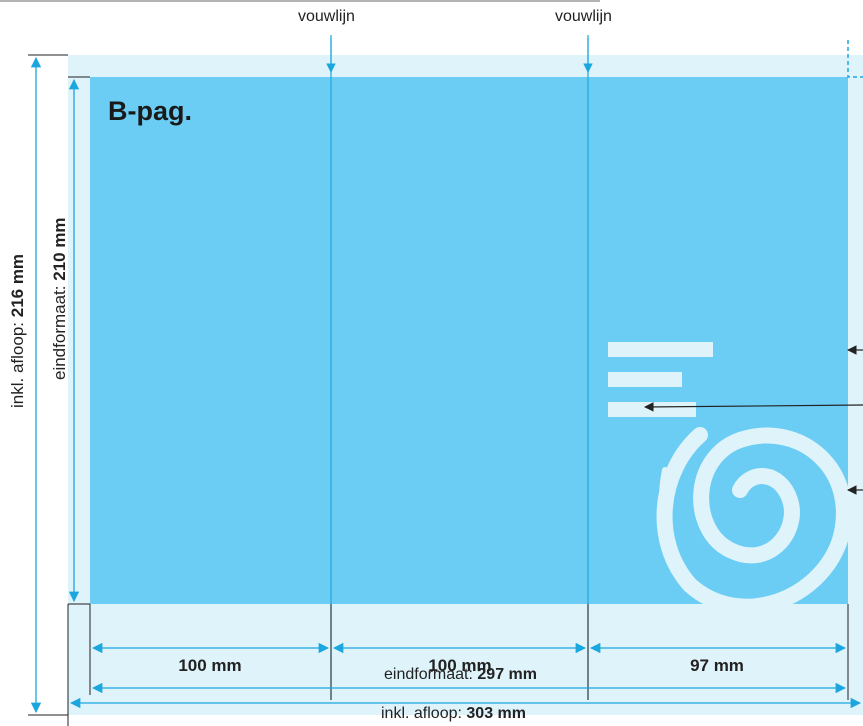  I want to click on final-height-label: eindformaat: 210 mm, so click(60, 298).